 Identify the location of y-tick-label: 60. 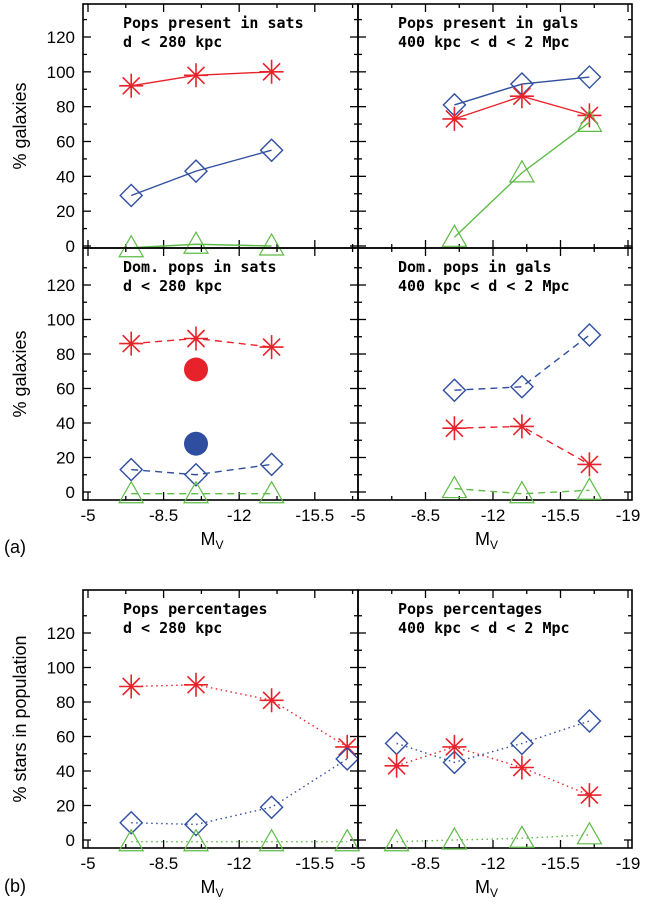
(65, 737).